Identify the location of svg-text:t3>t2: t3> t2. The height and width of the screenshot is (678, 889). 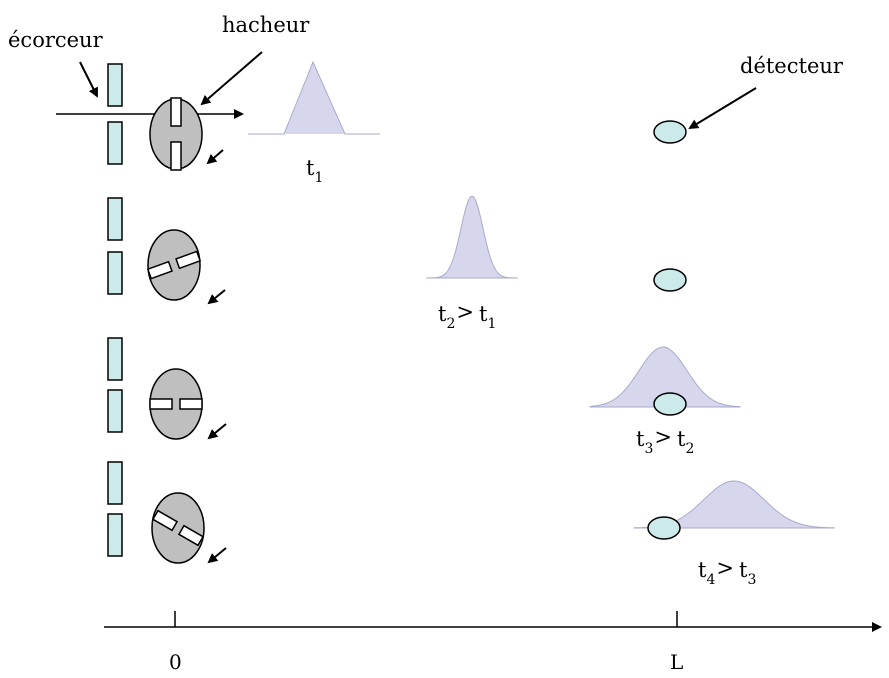
(665, 441).